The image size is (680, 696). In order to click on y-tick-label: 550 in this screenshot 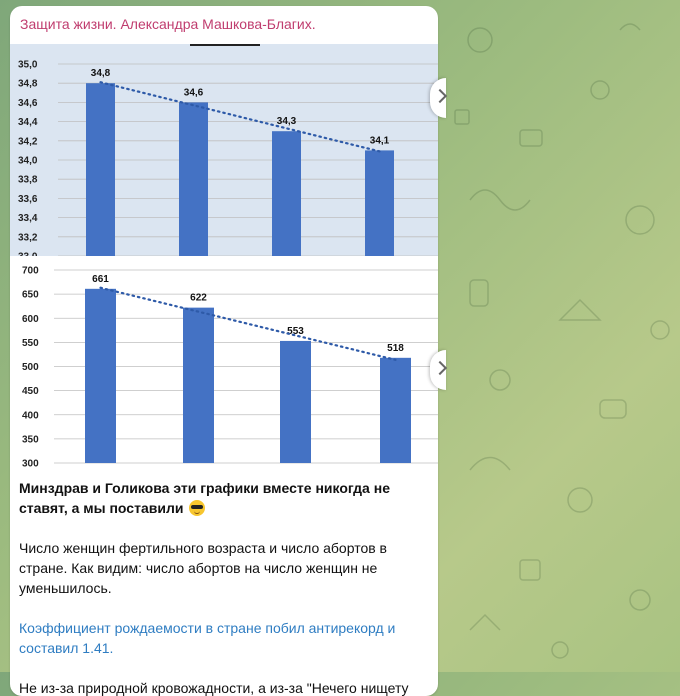, I will do `click(30, 343)`.